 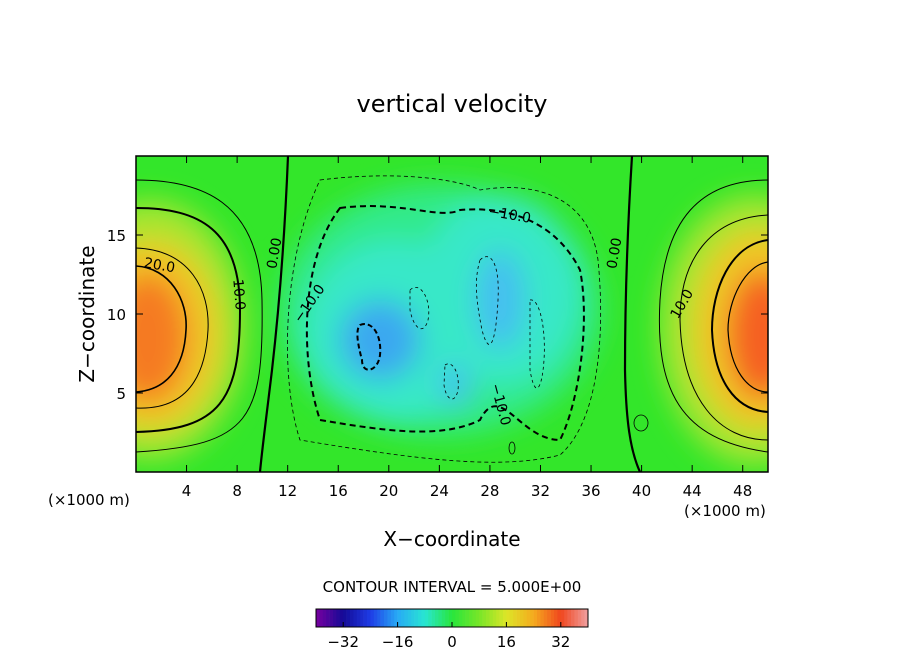 What do you see at coordinates (560, 642) in the screenshot?
I see `colorbar-tick-label: 32` at bounding box center [560, 642].